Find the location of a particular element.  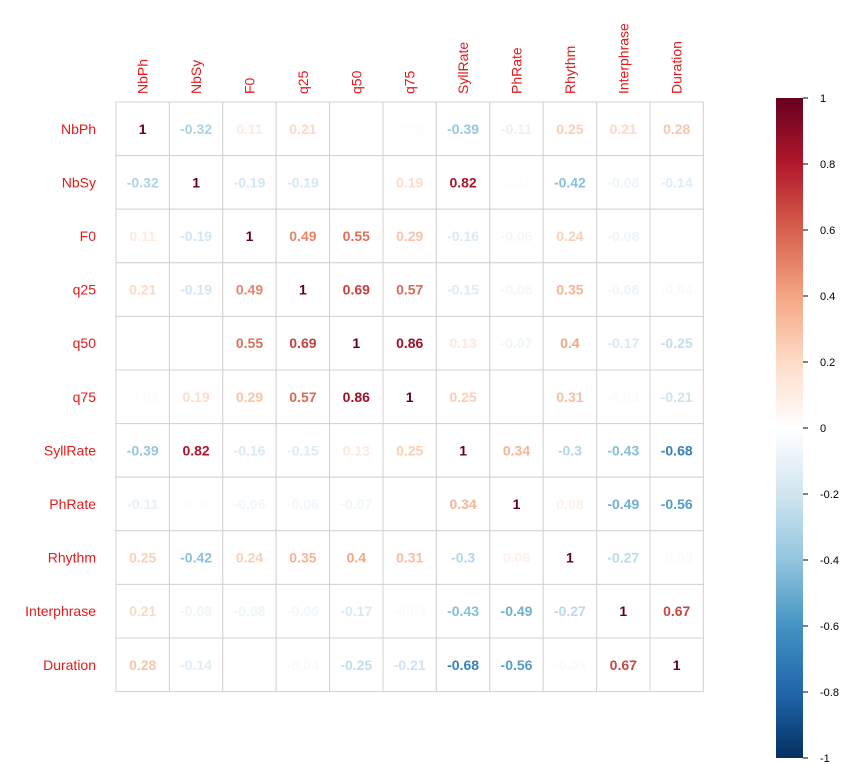

cell-value: 0.55 is located at coordinates (249, 343).